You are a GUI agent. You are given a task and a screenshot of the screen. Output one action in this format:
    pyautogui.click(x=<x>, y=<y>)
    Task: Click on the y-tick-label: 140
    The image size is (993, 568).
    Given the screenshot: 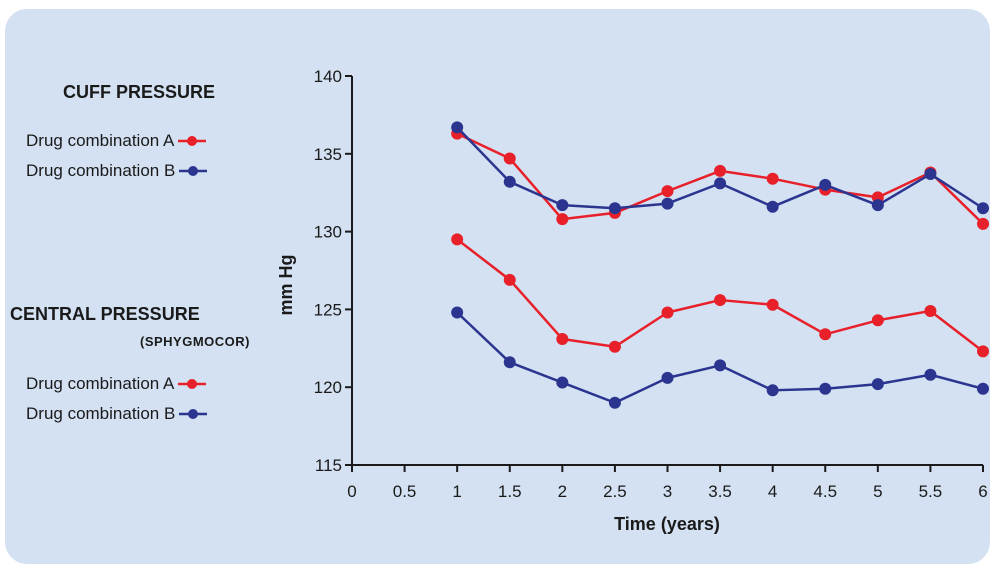 What is the action you would take?
    pyautogui.click(x=328, y=76)
    